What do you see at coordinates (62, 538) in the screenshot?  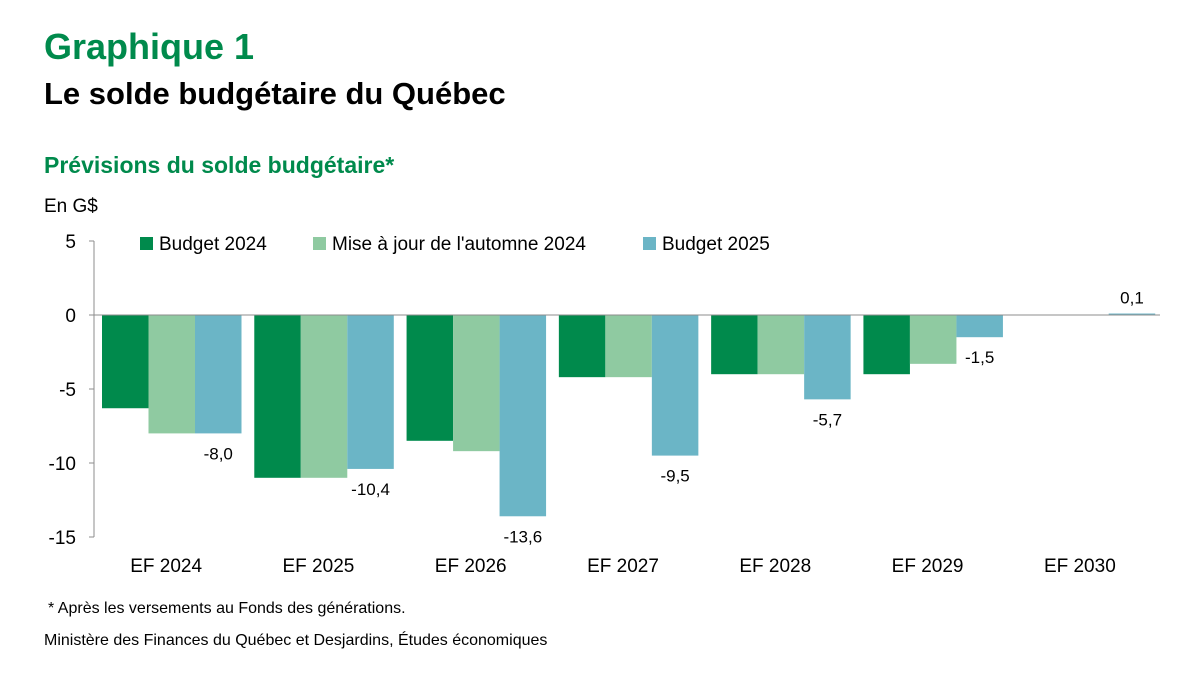 I see `y-tick-label: -15` at bounding box center [62, 538].